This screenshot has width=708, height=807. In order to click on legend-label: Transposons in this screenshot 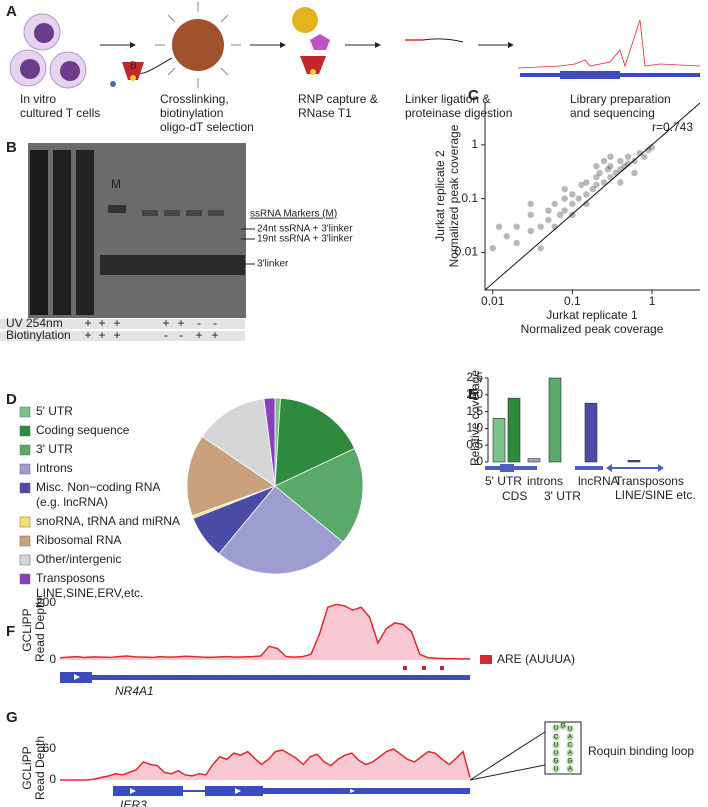, I will do `click(70, 578)`.